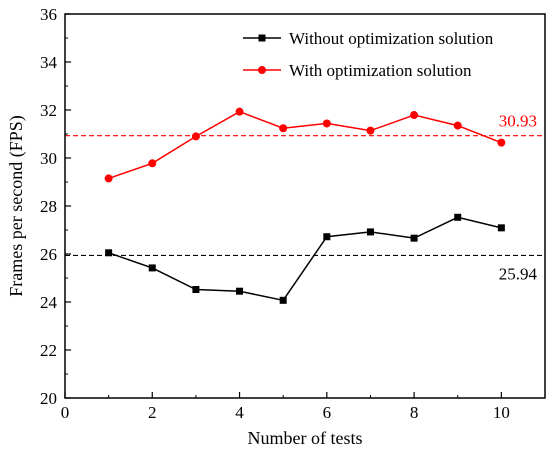 This screenshot has height=455, width=550. I want to click on y-tick-label: 26, so click(48, 254).